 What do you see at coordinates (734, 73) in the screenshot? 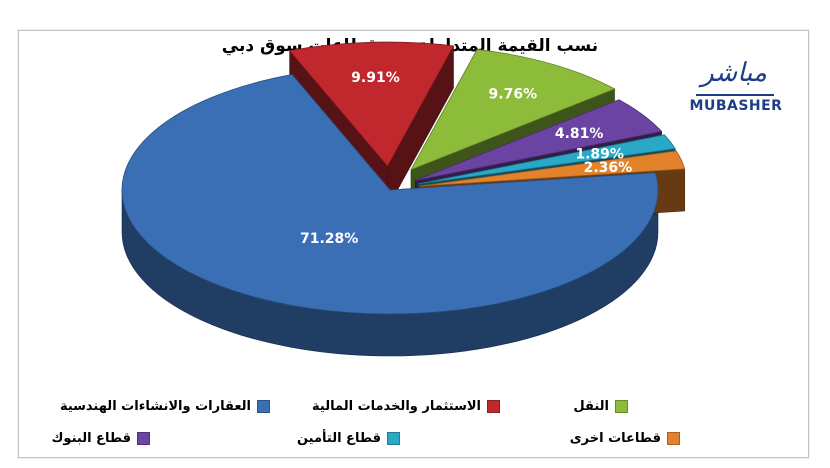
I see `logo-arabic-text: مباشر` at bounding box center [734, 73].